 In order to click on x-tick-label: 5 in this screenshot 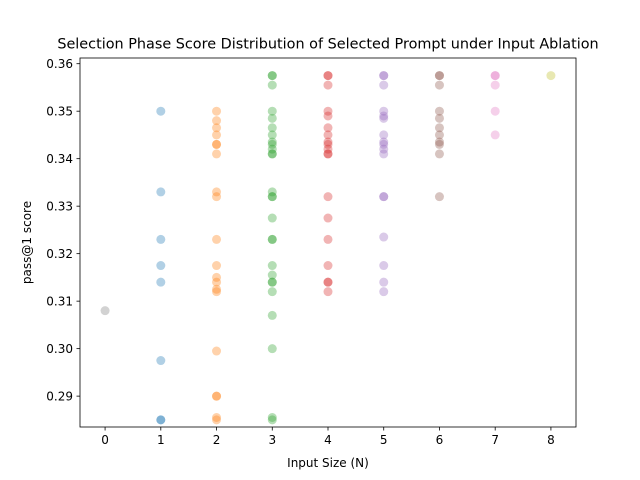, I will do `click(384, 440)`.